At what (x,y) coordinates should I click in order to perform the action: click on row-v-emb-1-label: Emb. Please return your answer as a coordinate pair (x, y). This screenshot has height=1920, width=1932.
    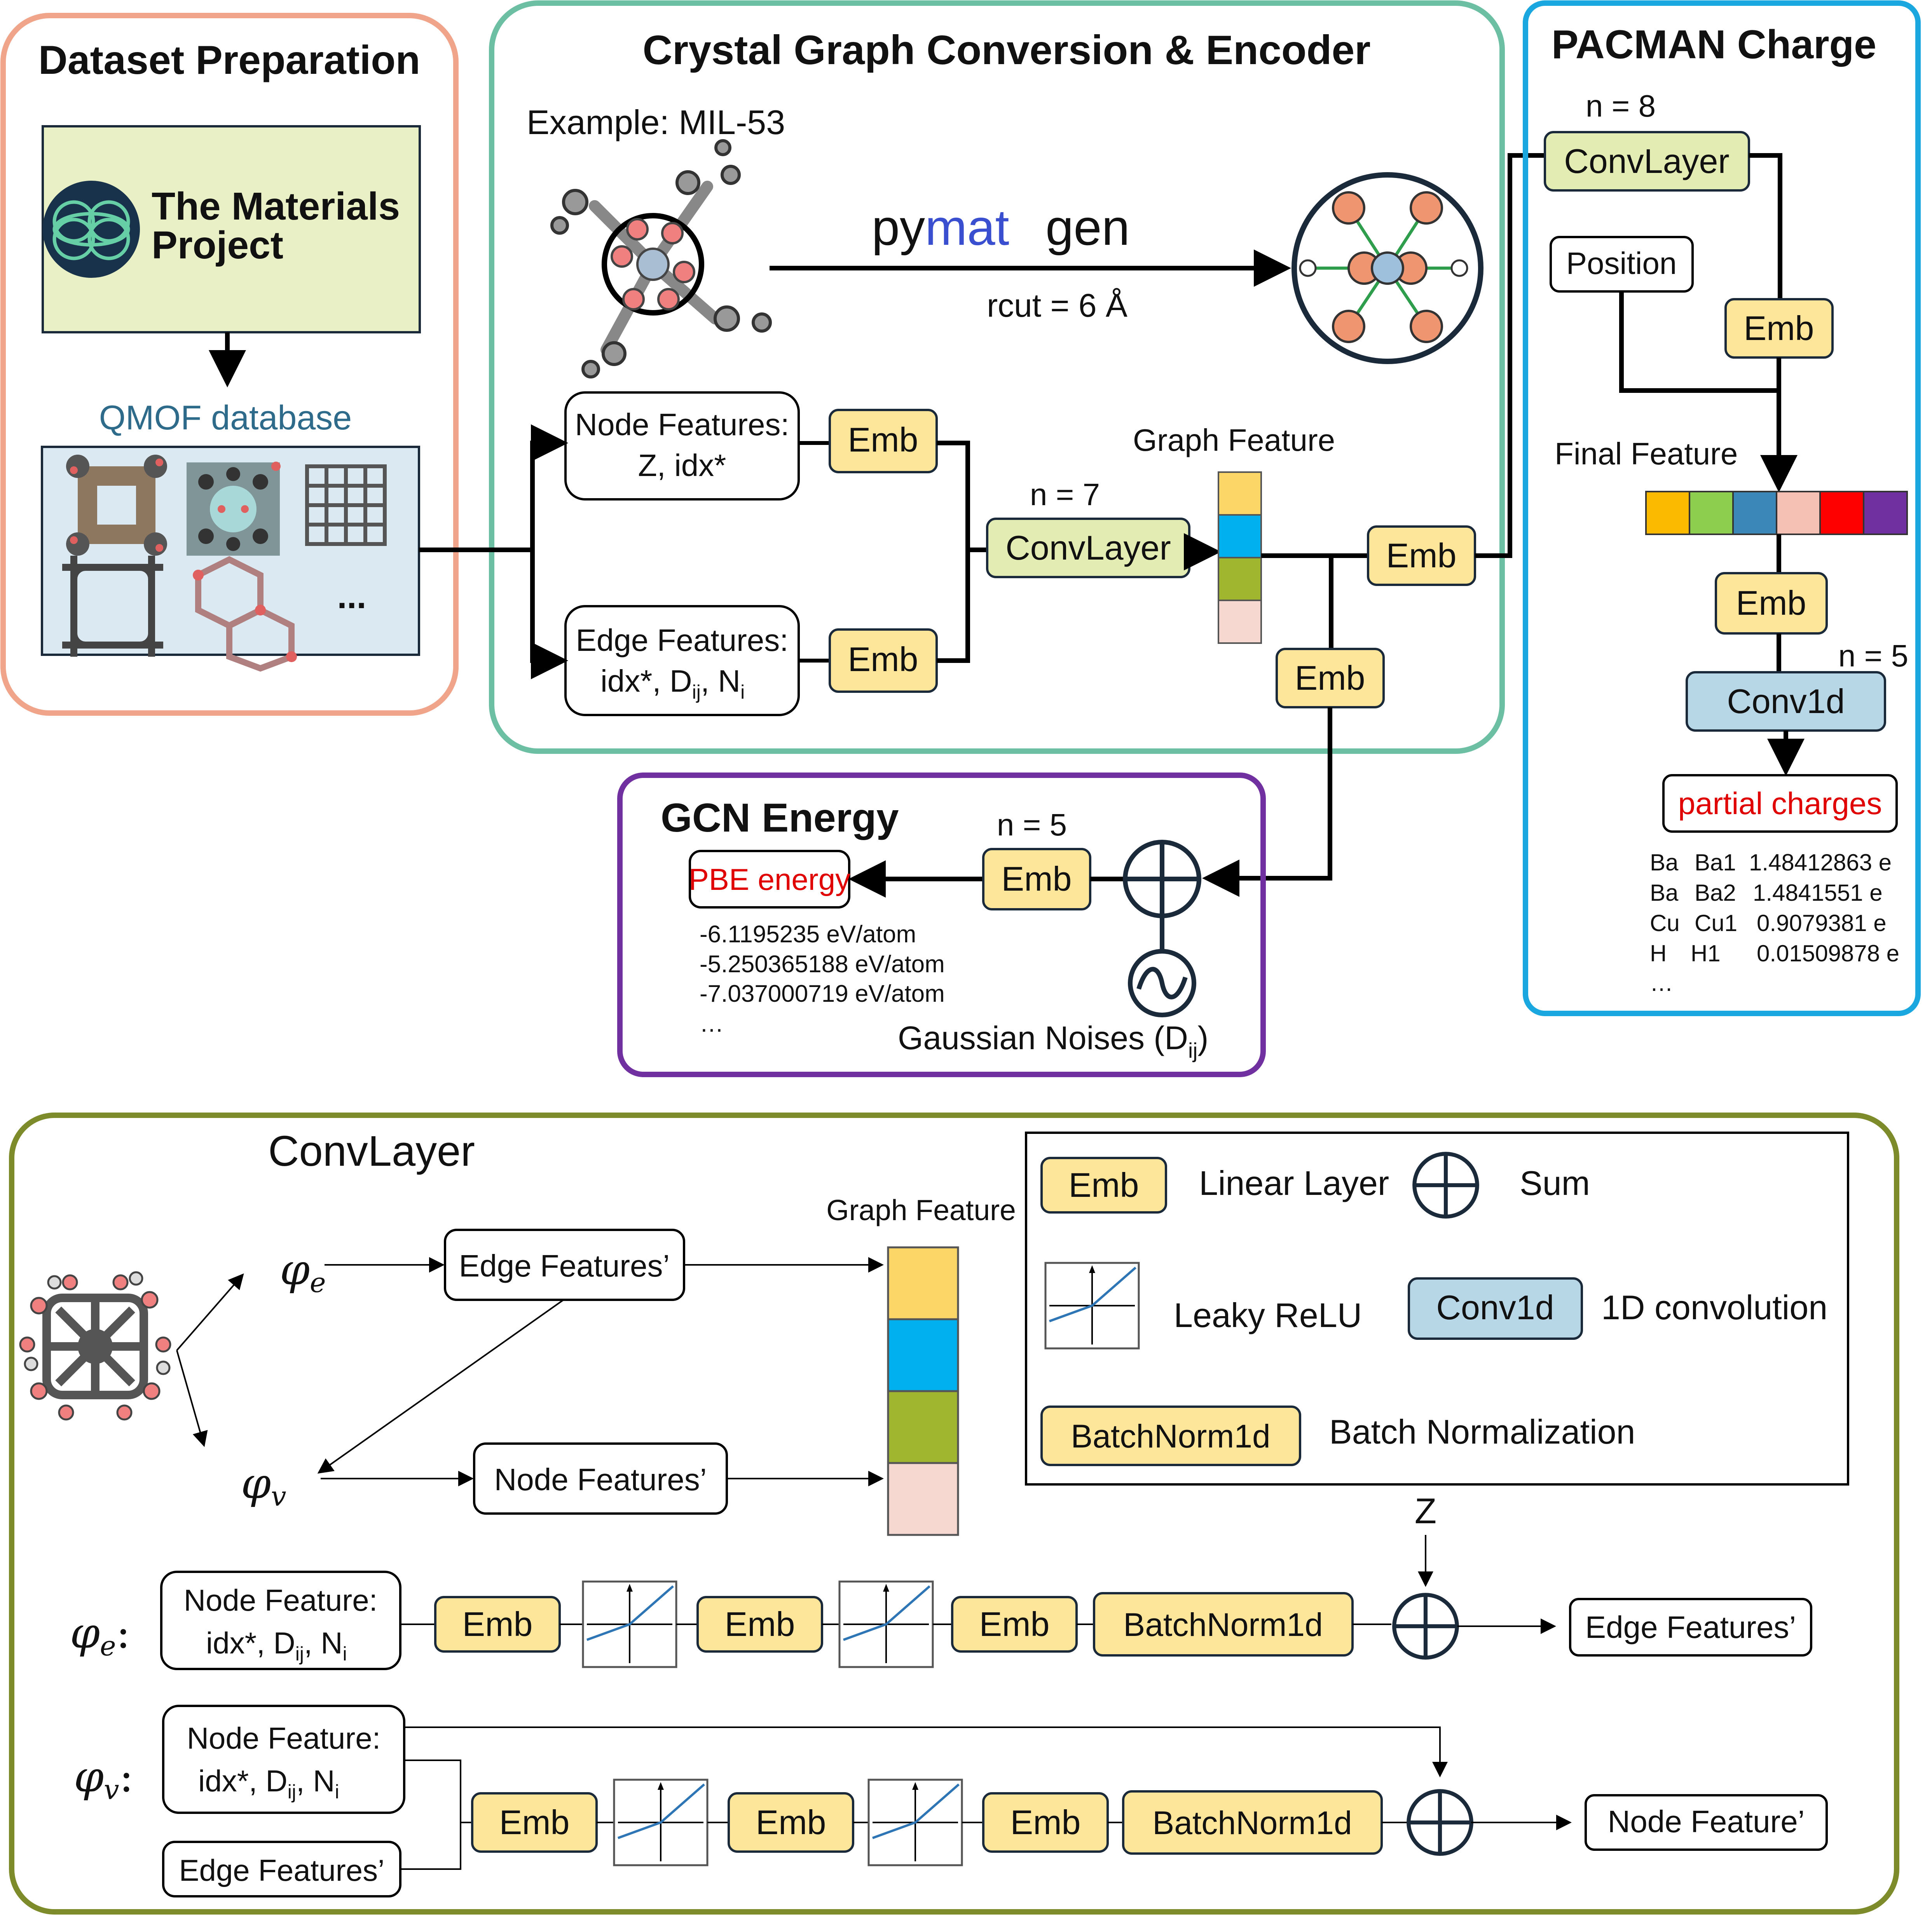
    Looking at the image, I should click on (535, 1822).